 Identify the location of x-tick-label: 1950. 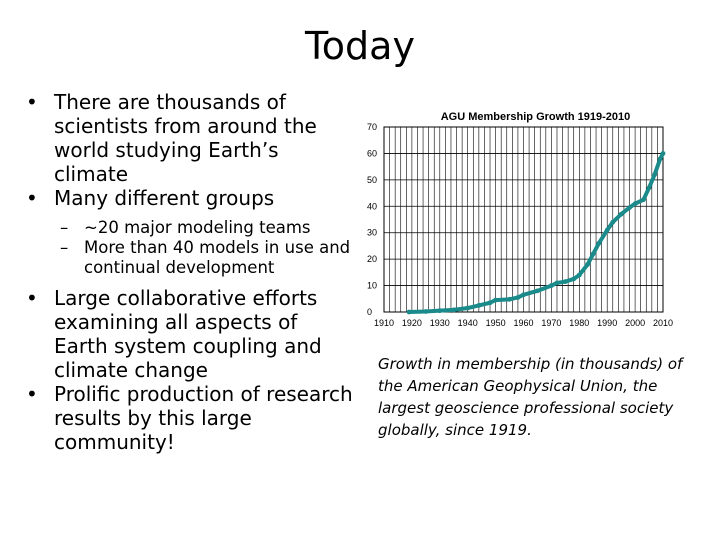
(496, 323).